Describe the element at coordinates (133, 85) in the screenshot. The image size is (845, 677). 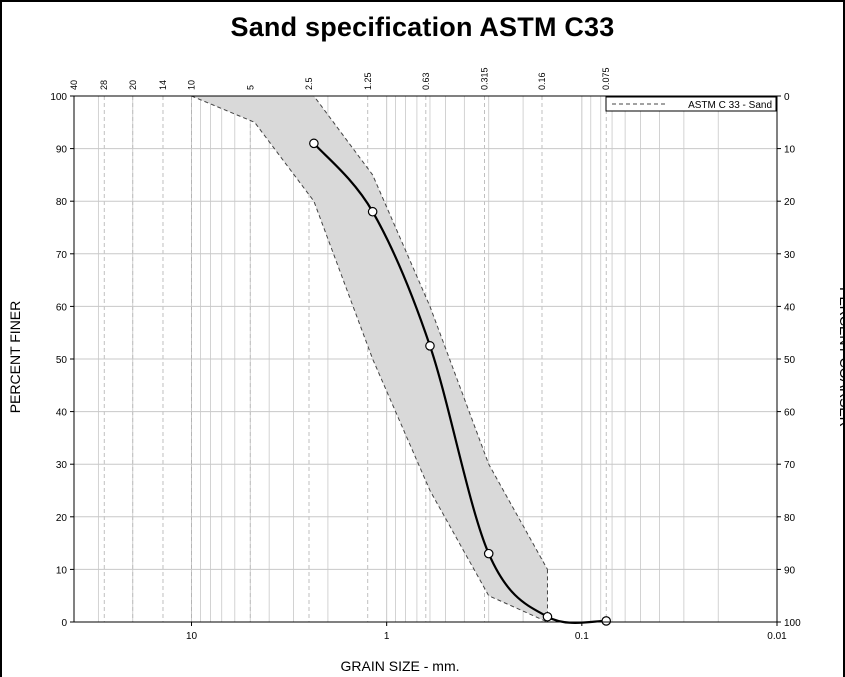
I see `sieve-size-label: 20` at that location.